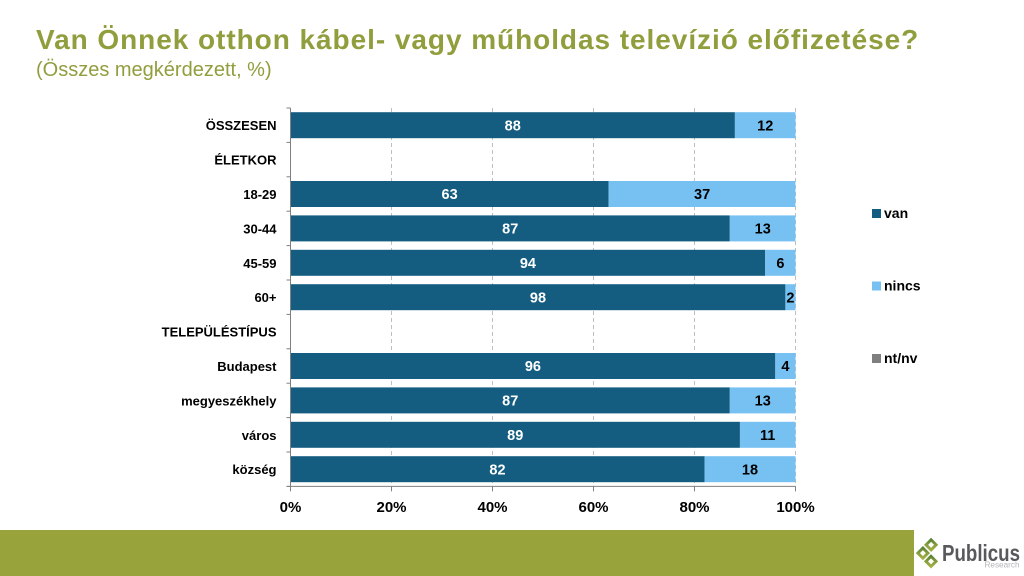  I want to click on svg-text: 30-44, so click(260, 228).